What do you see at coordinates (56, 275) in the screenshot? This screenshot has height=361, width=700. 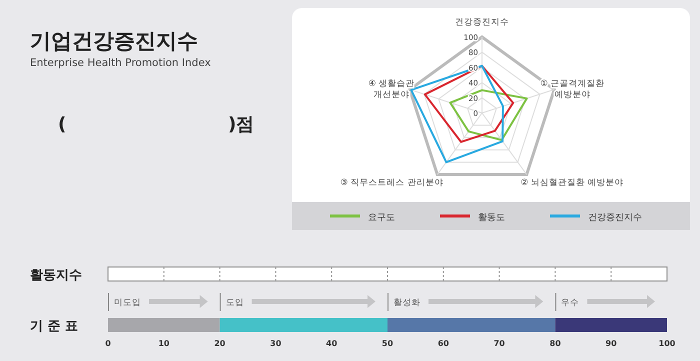 I see `text: 활동지수` at bounding box center [56, 275].